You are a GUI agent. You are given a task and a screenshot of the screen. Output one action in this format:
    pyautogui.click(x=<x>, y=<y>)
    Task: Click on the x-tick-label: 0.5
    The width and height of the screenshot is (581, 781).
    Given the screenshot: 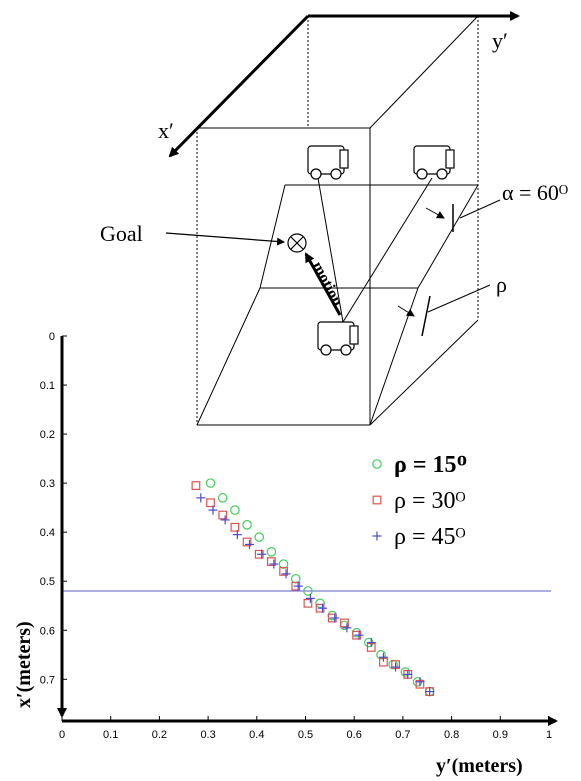 What is the action you would take?
    pyautogui.click(x=305, y=735)
    